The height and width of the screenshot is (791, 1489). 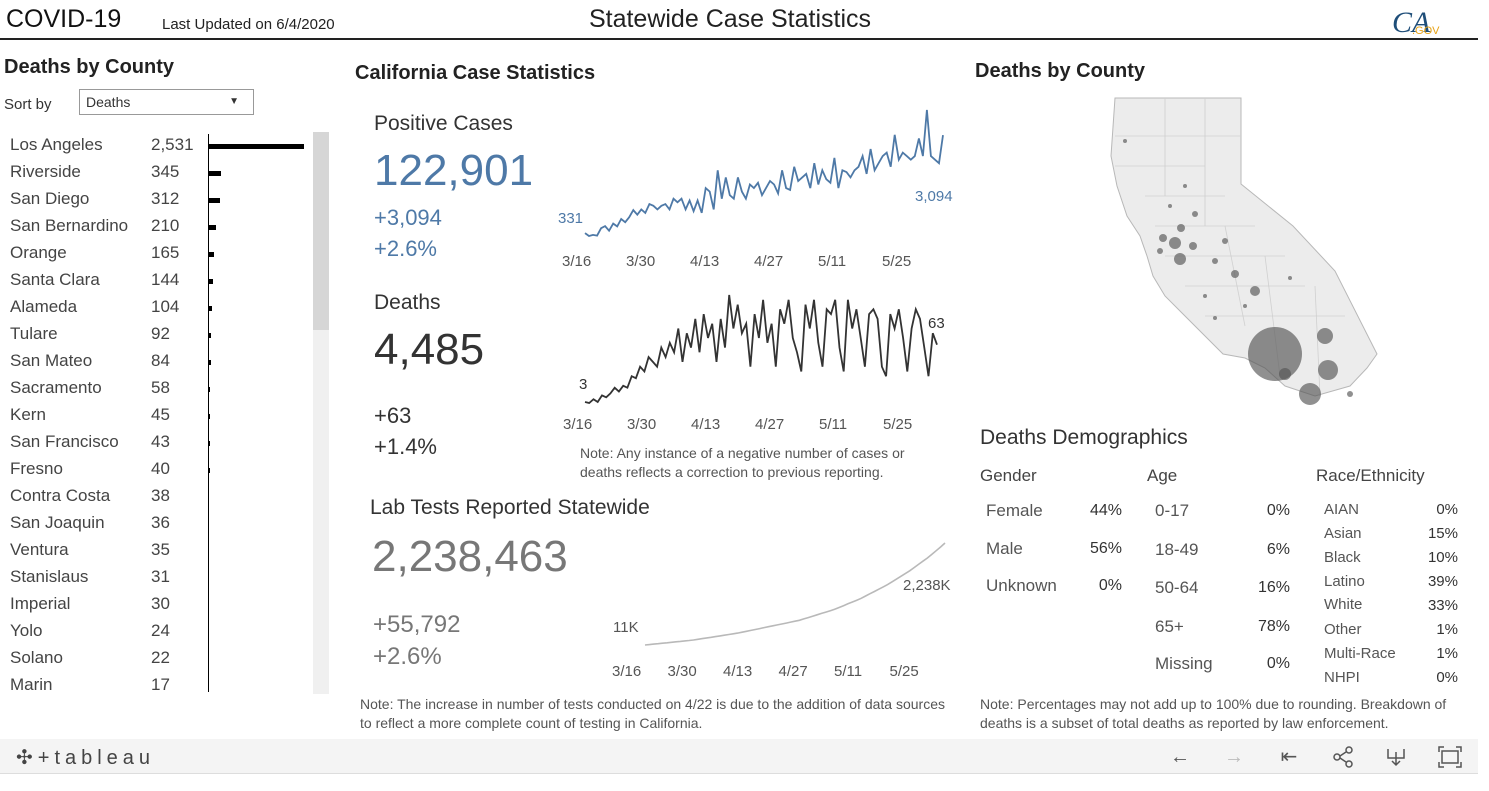 I want to click on deaths-label: Deaths, so click(x=407, y=302).